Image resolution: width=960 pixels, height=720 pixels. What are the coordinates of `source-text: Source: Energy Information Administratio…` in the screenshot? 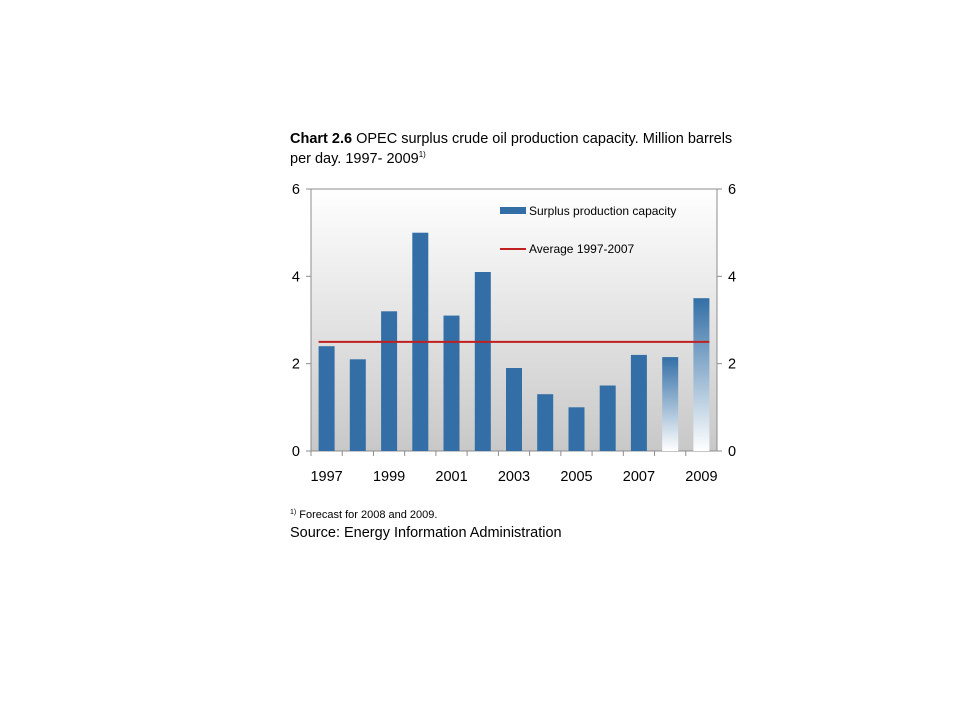 It's located at (426, 533).